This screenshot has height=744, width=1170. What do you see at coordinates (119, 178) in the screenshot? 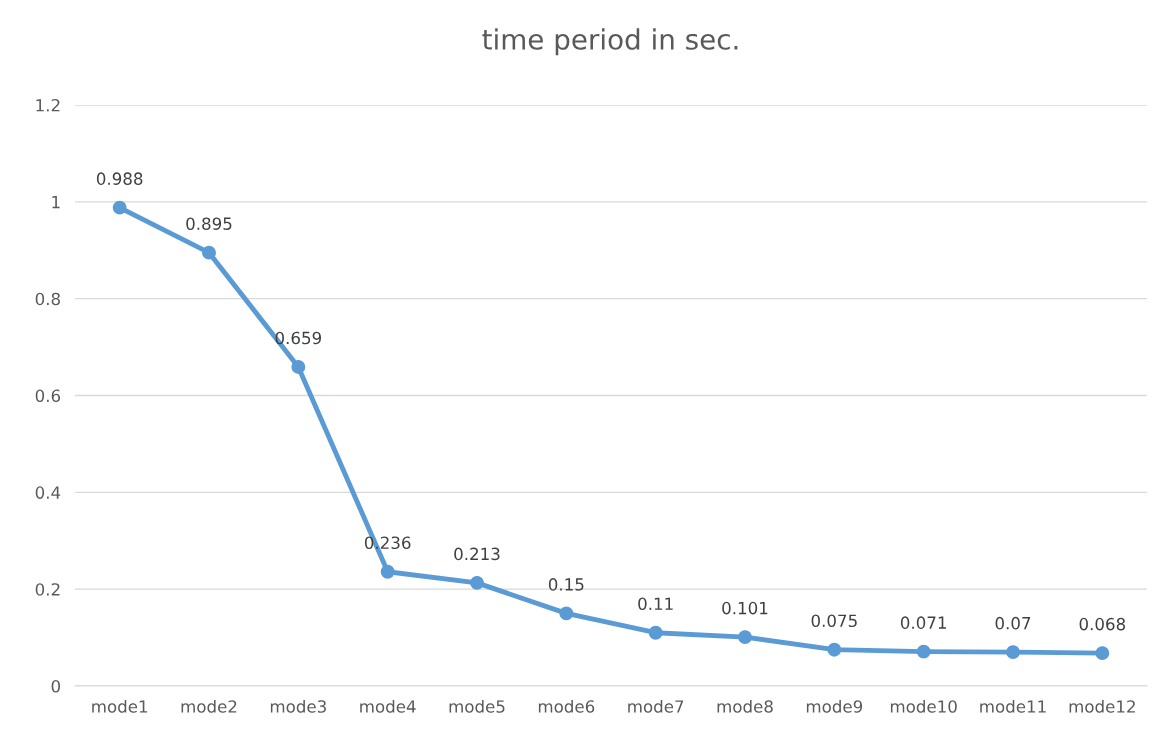
I see `data-label: 0.988` at bounding box center [119, 178].